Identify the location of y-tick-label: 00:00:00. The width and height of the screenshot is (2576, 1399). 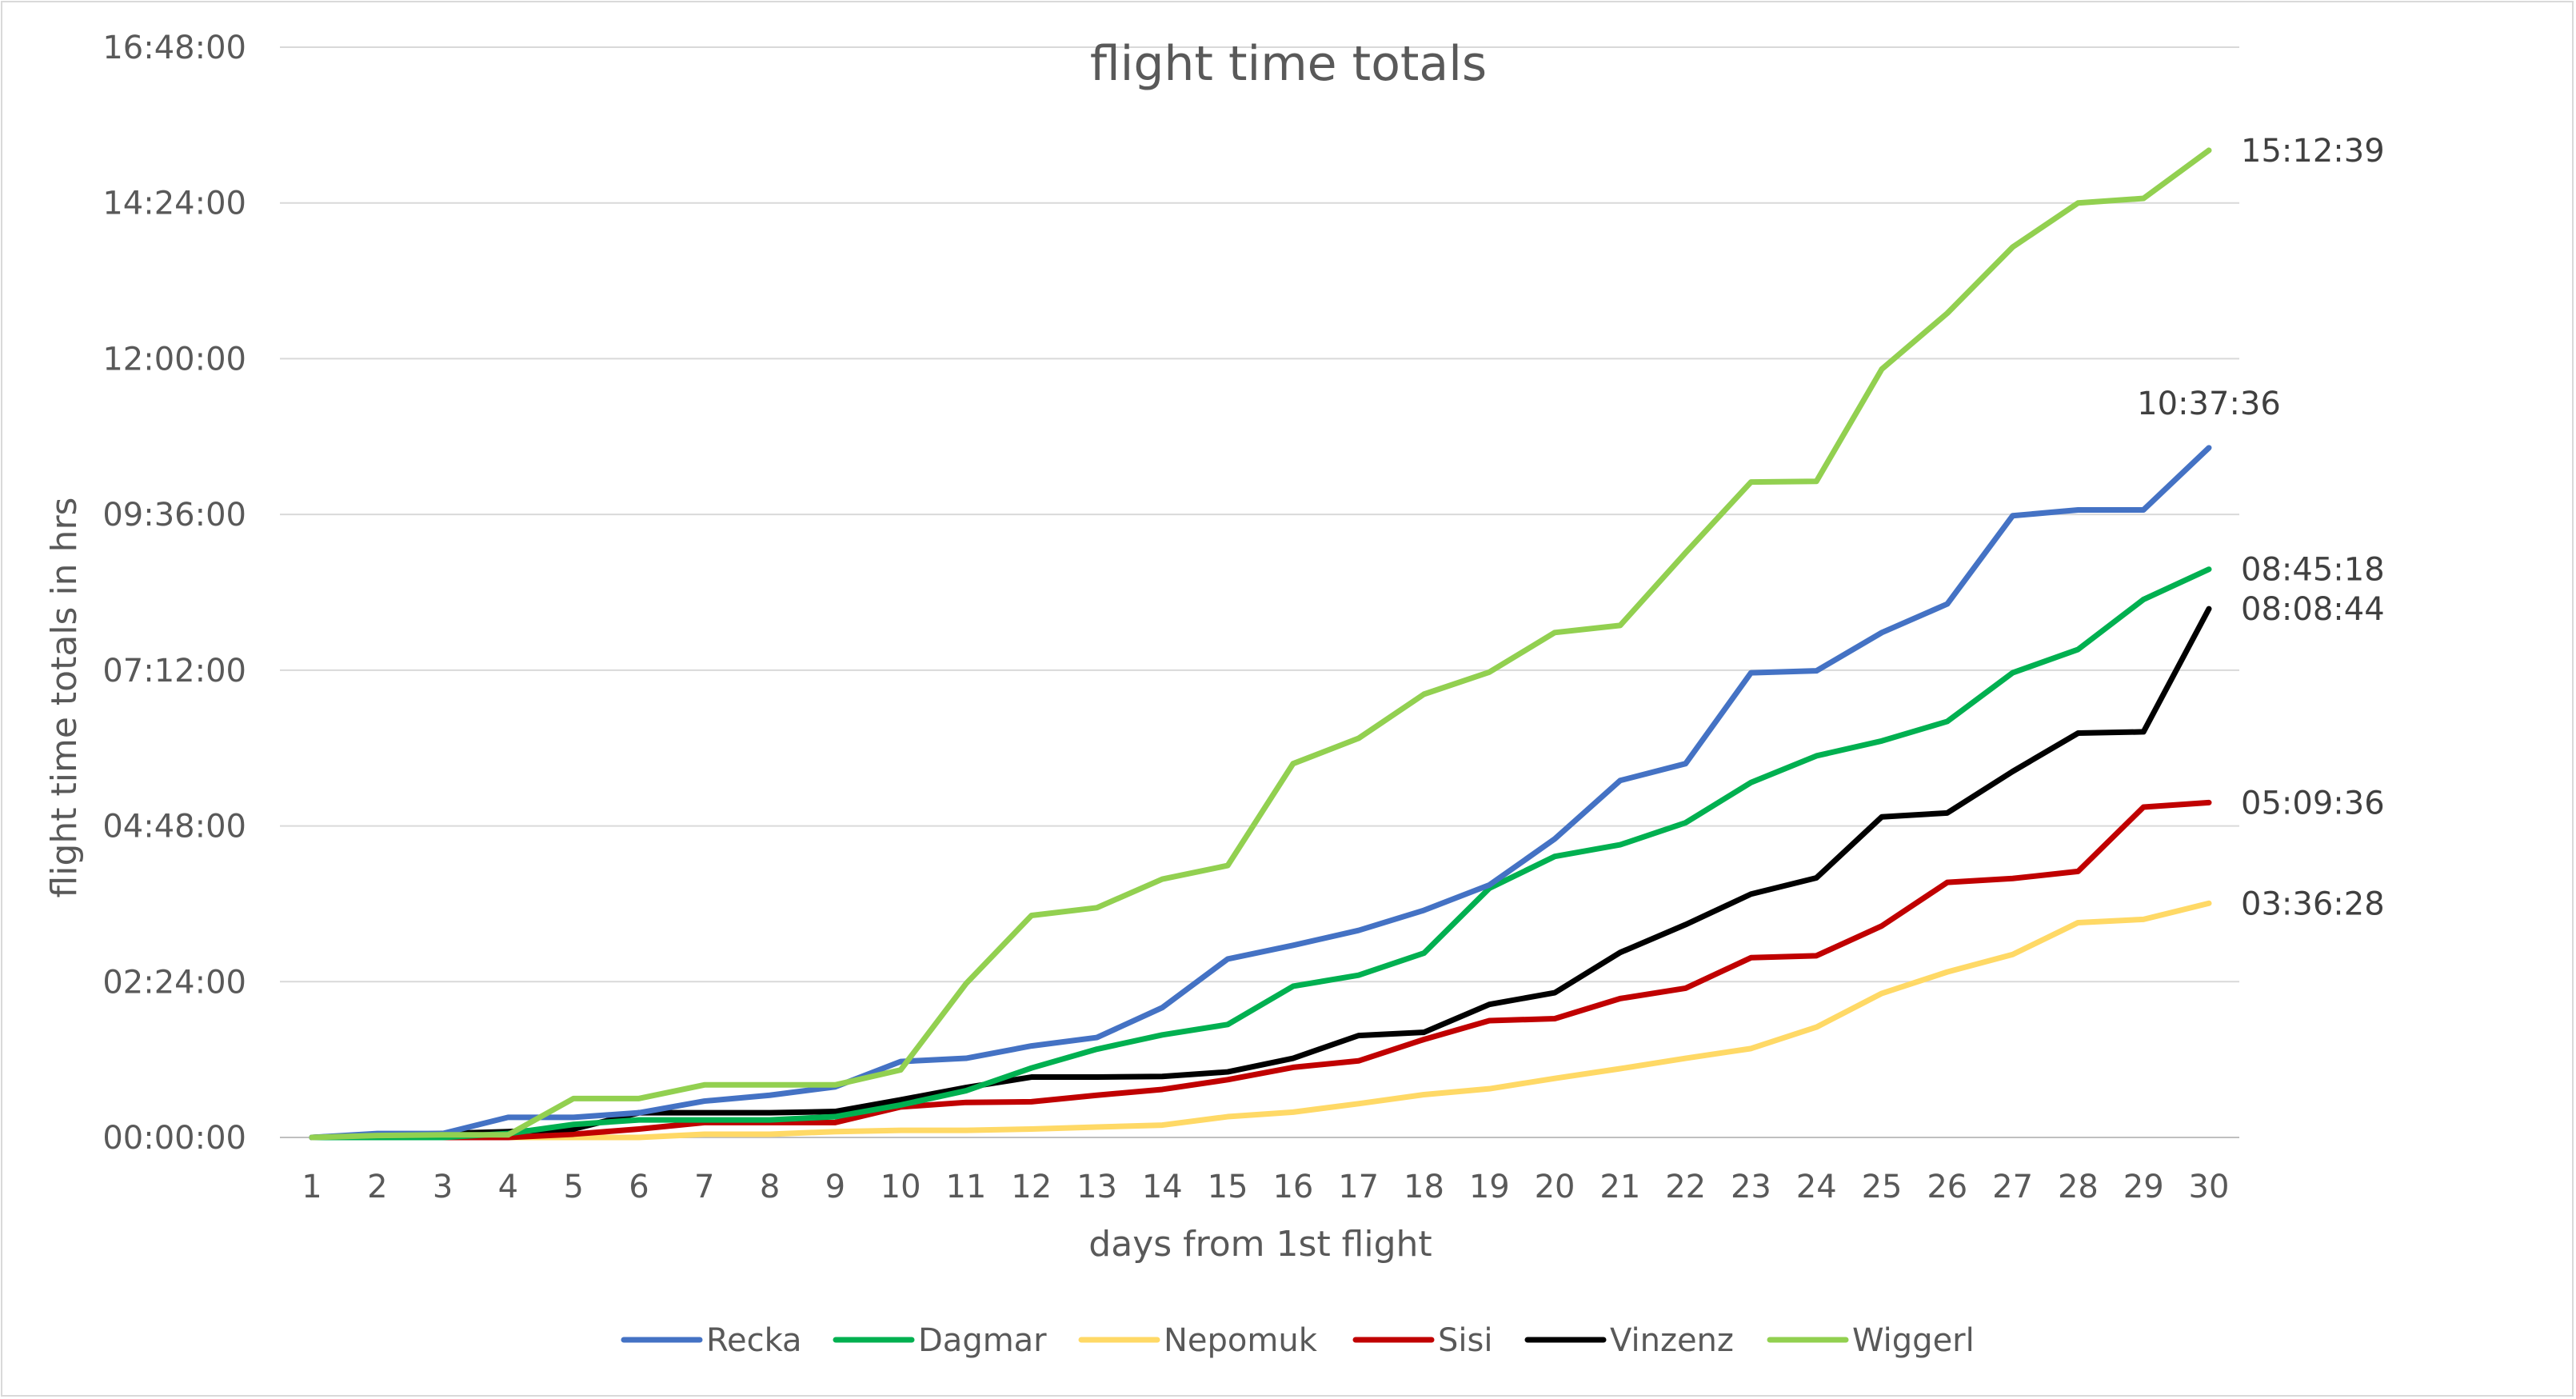
(174, 1138).